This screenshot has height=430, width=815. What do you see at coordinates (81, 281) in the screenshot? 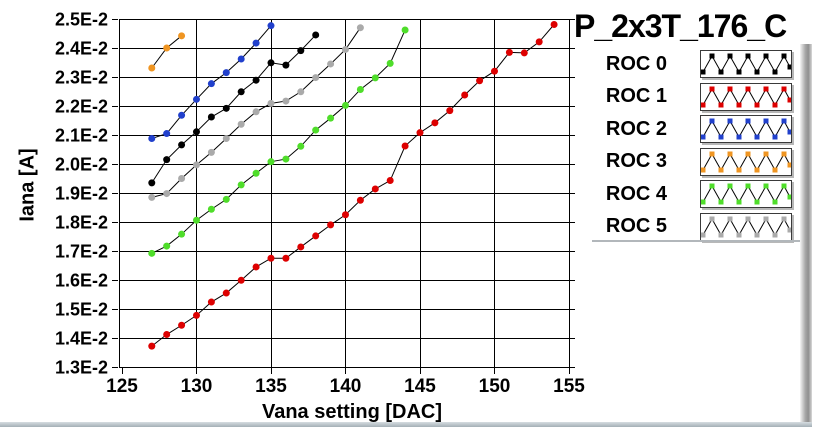
I see `svg-text: 1.6E-2` at bounding box center [81, 281].